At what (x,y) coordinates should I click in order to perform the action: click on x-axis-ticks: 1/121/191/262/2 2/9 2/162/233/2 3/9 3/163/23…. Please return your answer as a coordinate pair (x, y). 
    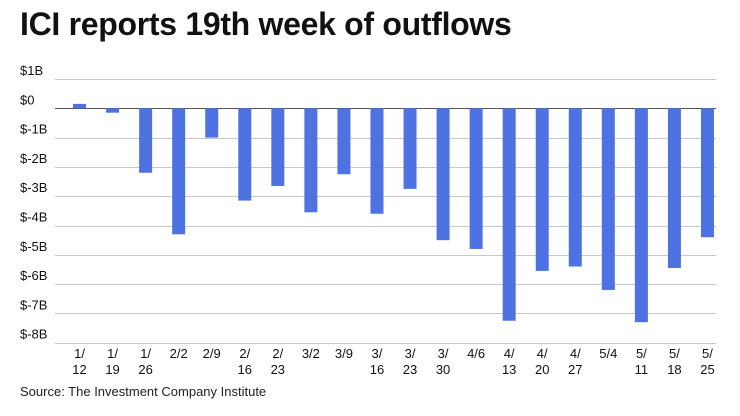
    Looking at the image, I should click on (393, 361).